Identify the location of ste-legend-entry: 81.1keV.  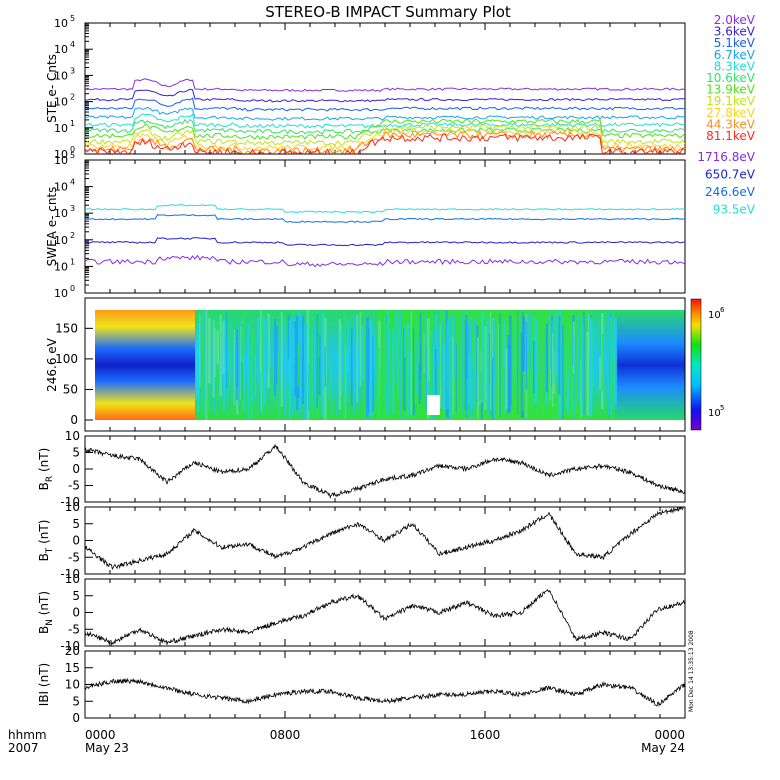
(731, 136).